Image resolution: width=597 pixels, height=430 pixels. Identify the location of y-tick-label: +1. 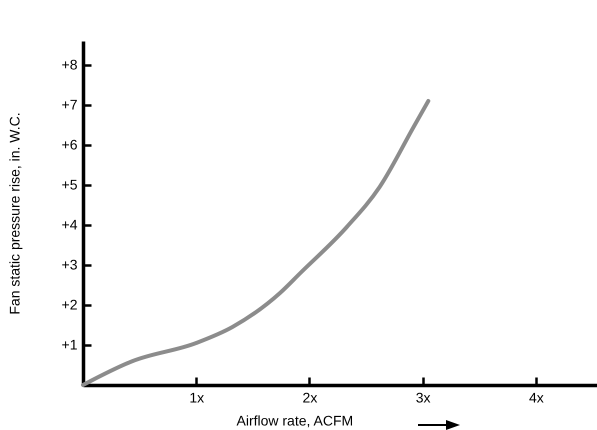
(70, 344).